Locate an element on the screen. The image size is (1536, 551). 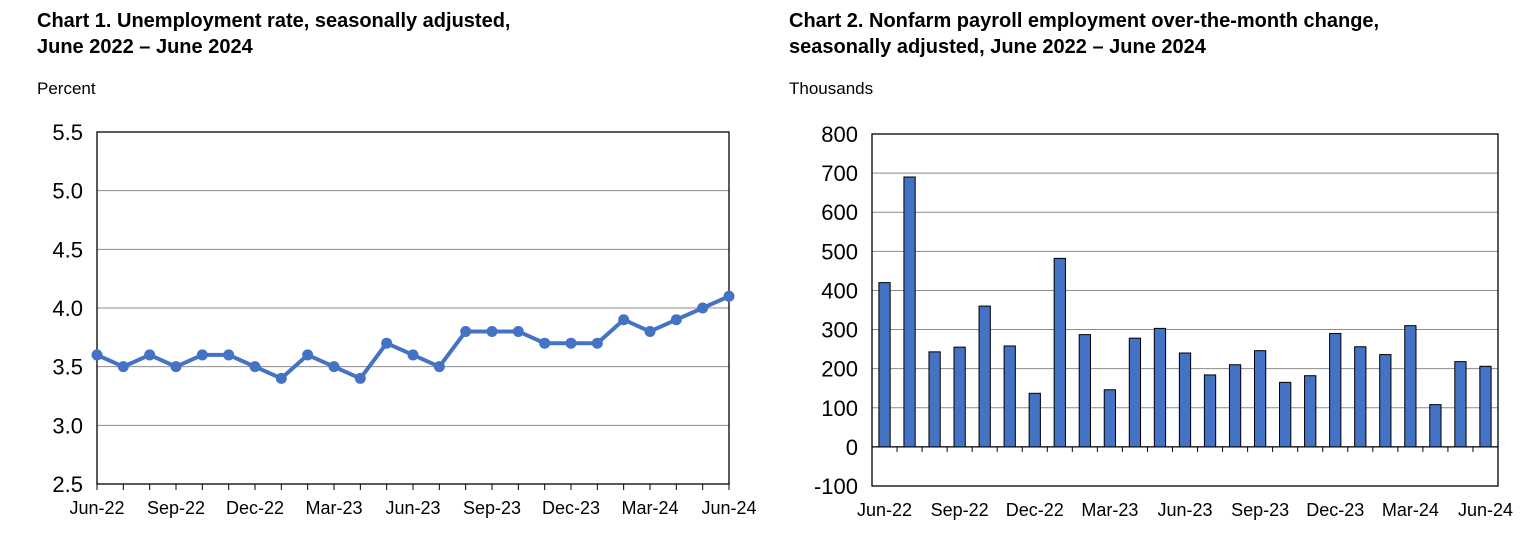
chart-1-y-tick-label: 5.0 is located at coordinates (67, 191).